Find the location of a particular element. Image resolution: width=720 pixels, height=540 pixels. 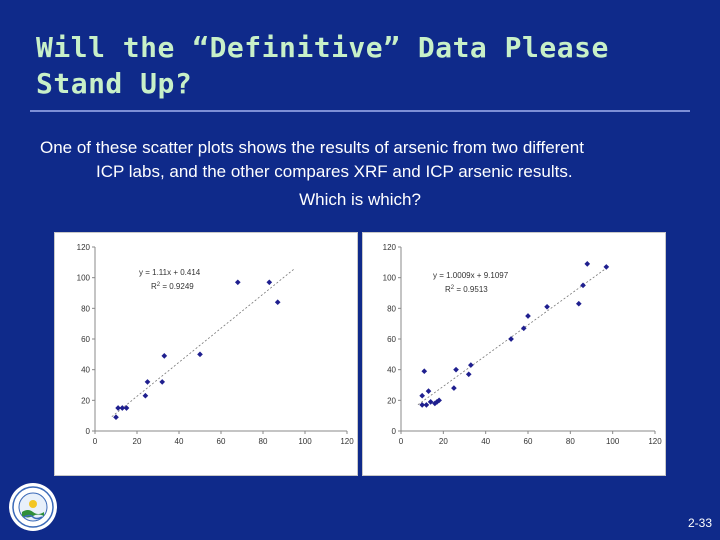

regression-equation: y = 1.0009x + 9.1097 is located at coordinates (471, 275).